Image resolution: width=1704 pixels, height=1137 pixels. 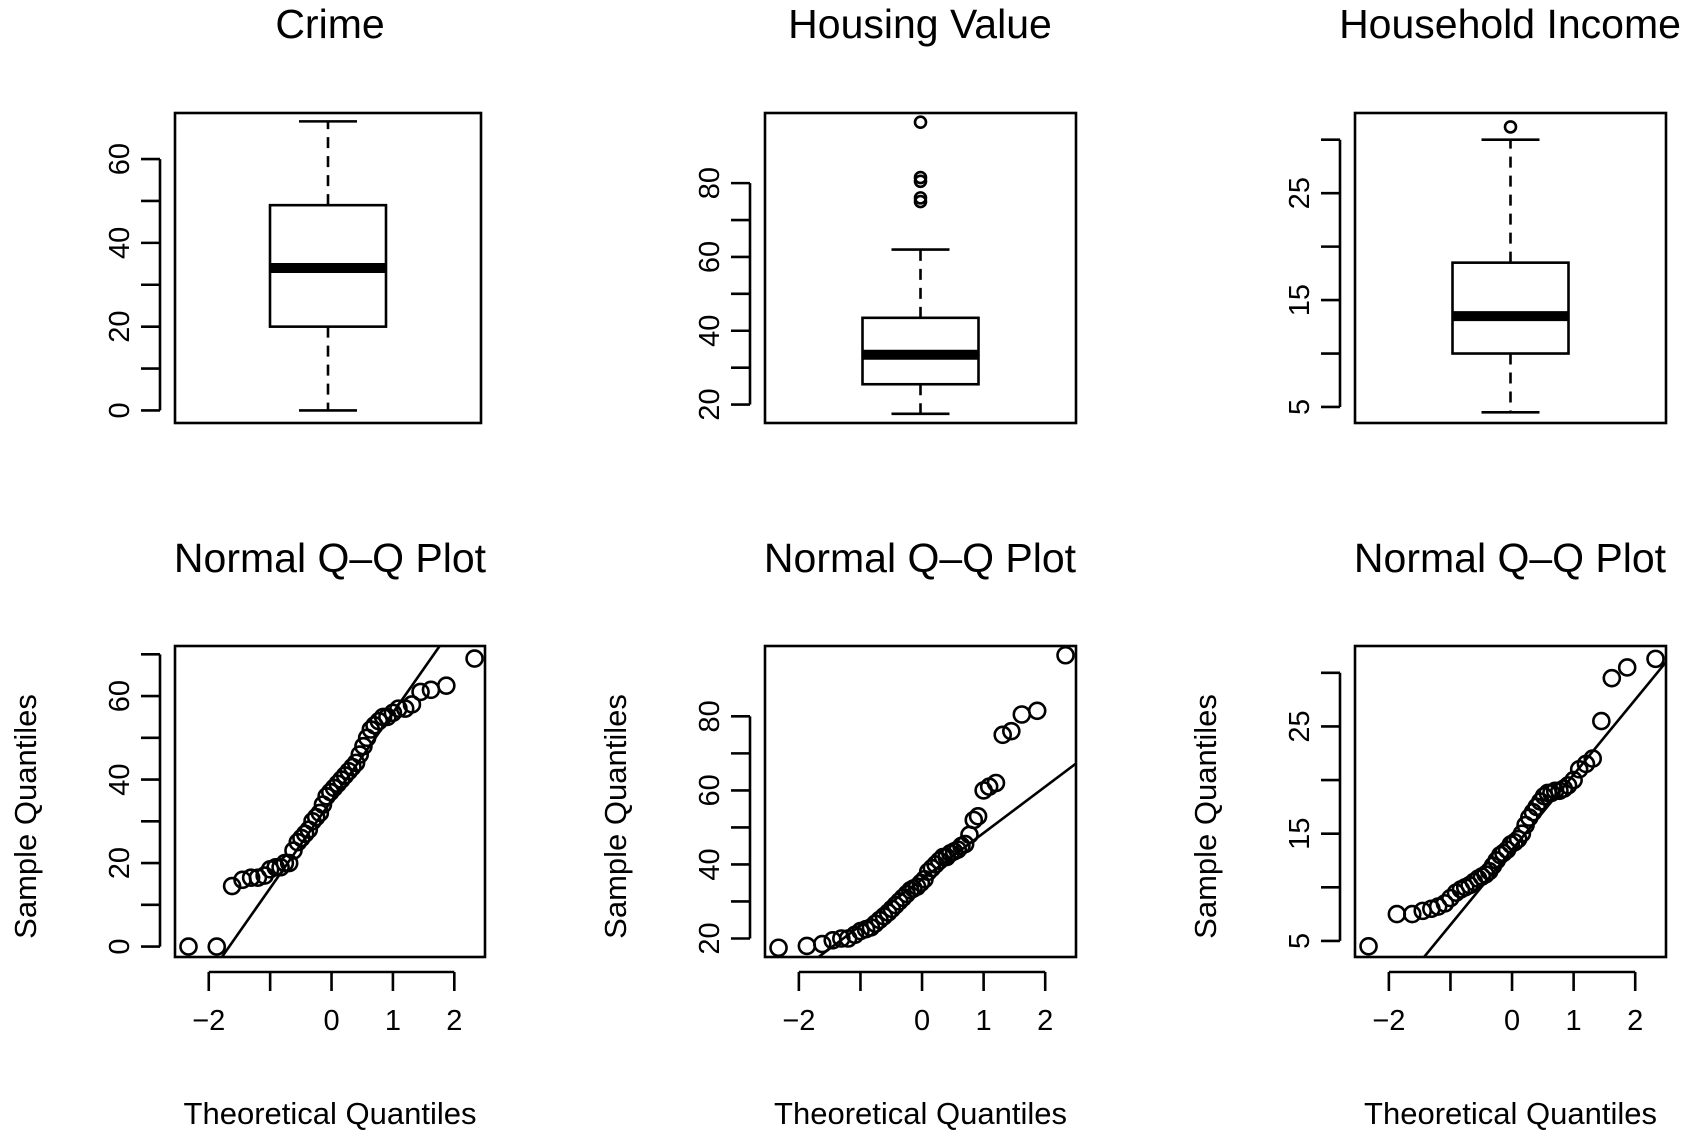 I want to click on crime-boxplot-panel: Crime 0 20 40 60, so click(x=293, y=213).